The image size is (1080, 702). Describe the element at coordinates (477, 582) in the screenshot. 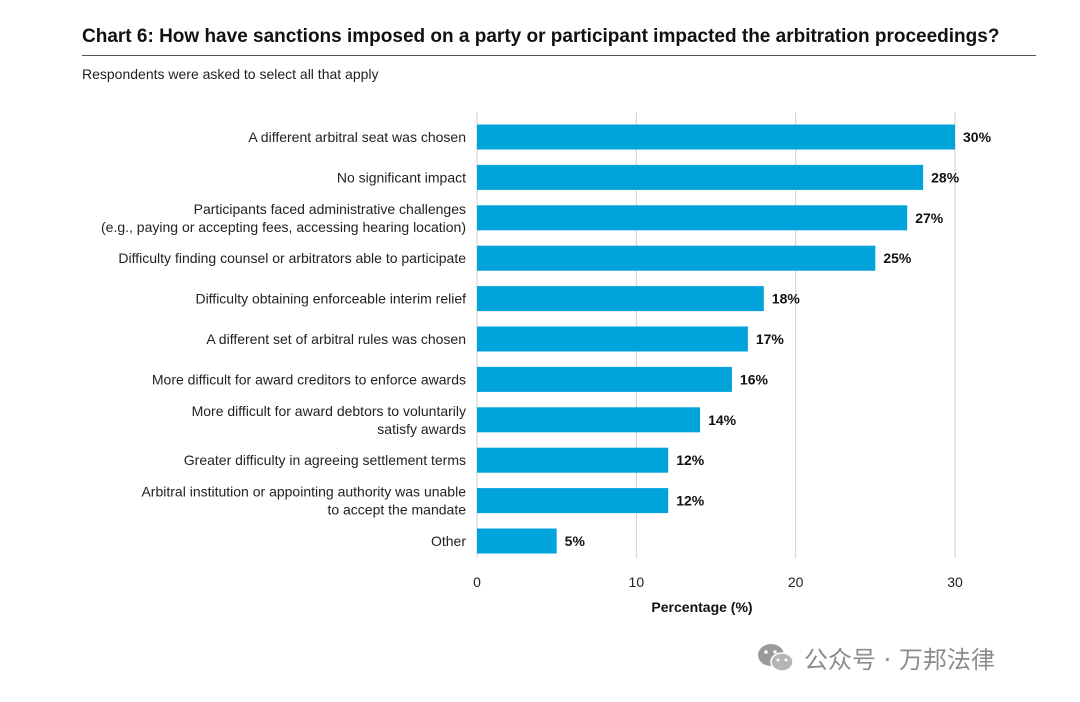

I see `x-tick-label: 0` at that location.